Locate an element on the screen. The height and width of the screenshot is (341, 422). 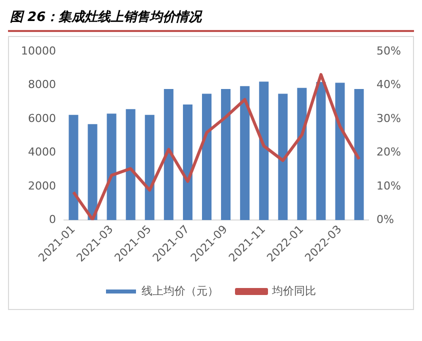
legend-label: 线上均价（元） is located at coordinates (180, 291).